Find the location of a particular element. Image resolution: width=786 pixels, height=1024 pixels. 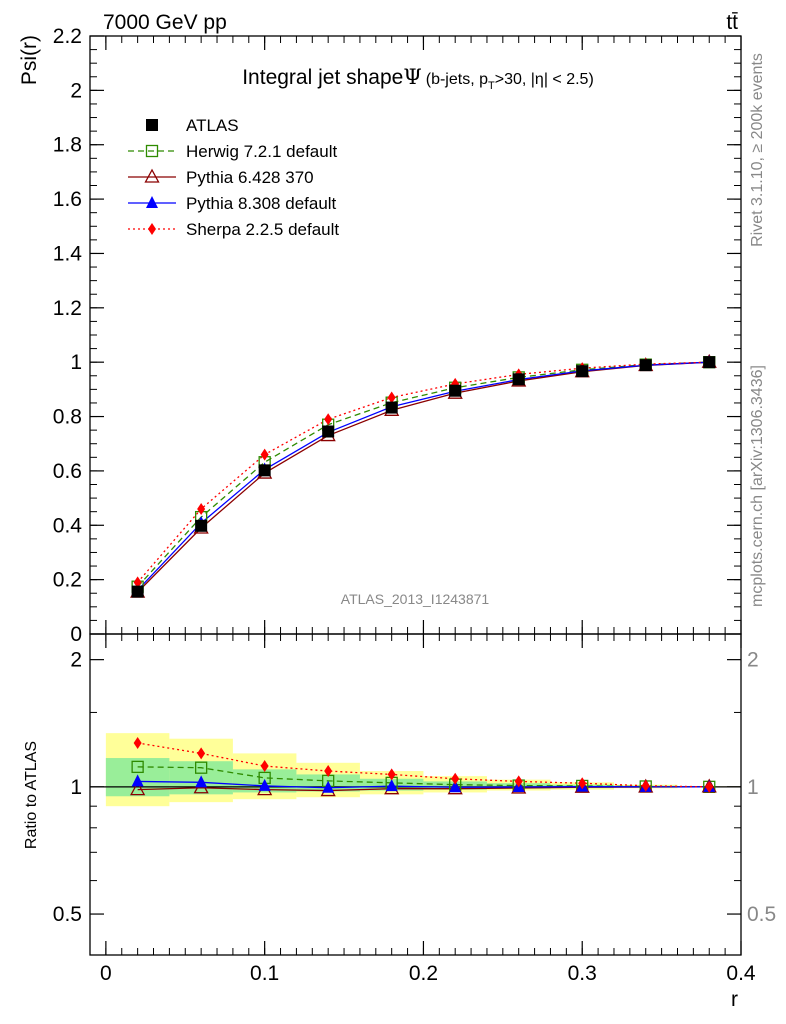

y-tick-label: 0.4 is located at coordinates (68, 525).